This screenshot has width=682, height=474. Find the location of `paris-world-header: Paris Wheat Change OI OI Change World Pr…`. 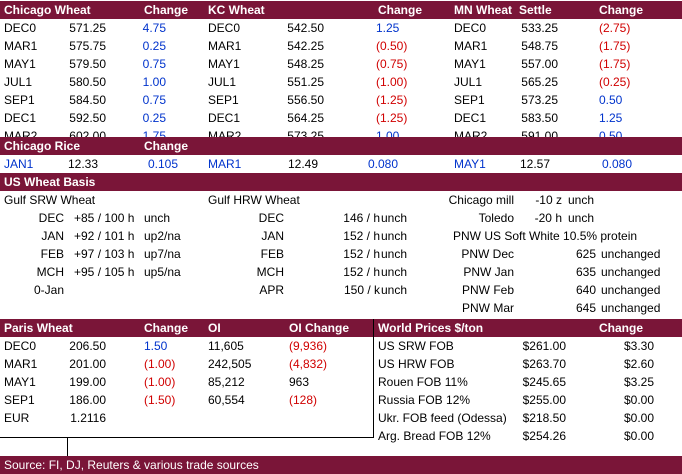

paris-world-header: Paris Wheat Change OI OI Change World Pr… is located at coordinates (341, 328).